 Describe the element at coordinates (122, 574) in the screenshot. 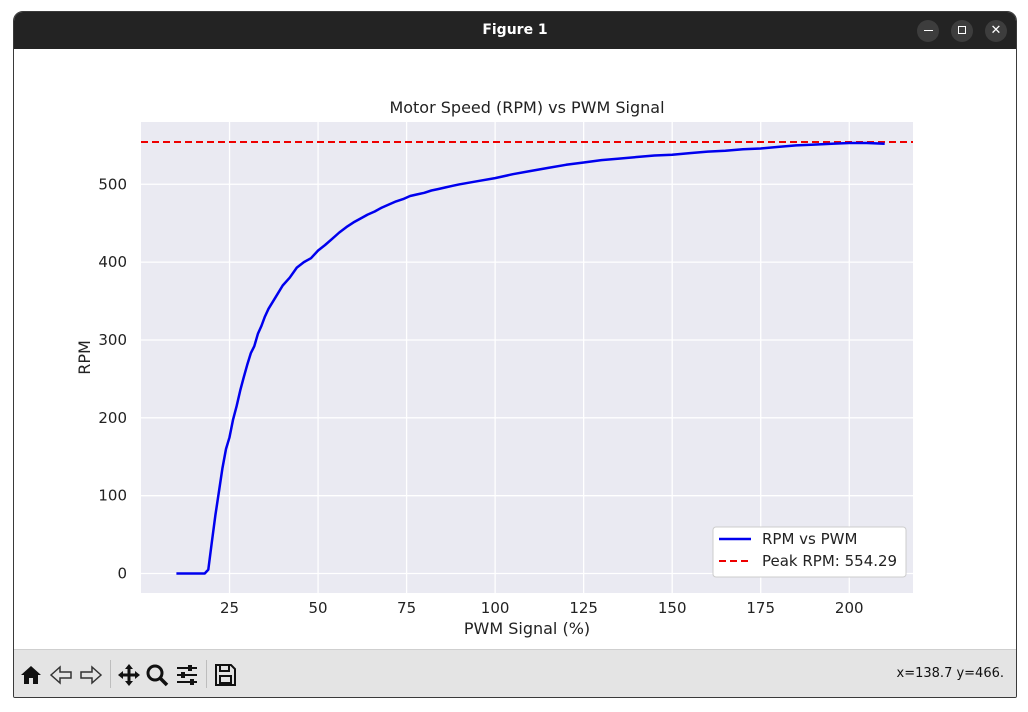

I see `y-tick-label: 0` at that location.